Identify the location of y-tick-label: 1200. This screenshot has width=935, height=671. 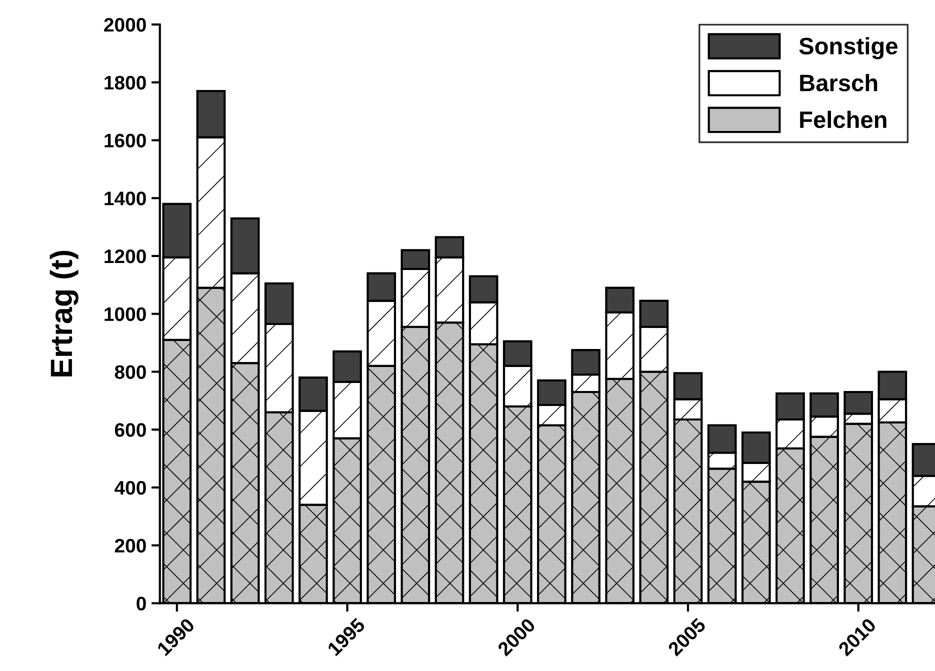
(125, 256).